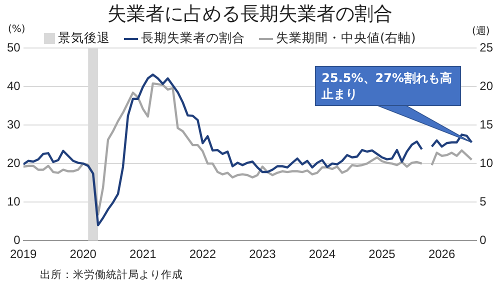  Describe the element at coordinates (262, 254) in the screenshot. I see `x-tick-label: 2023` at that location.